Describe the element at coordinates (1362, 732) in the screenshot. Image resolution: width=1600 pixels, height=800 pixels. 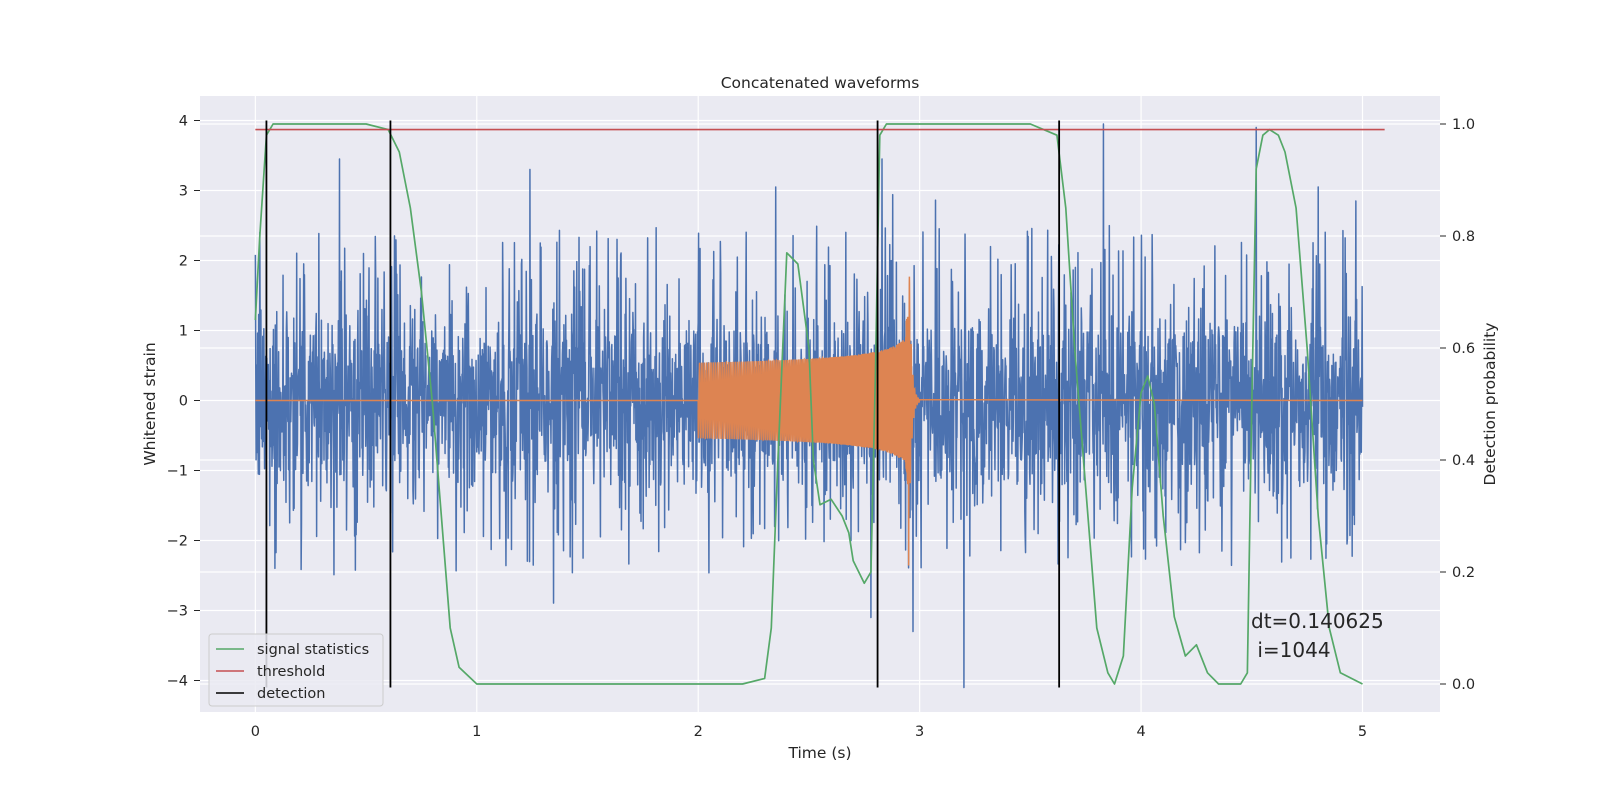
I see `x-tick-label: 5` at that location.